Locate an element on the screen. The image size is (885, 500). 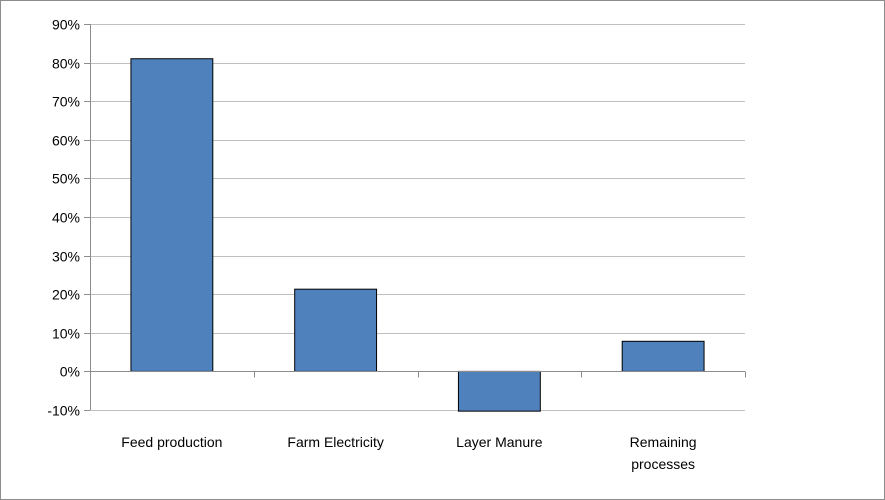
x-tick-label: Feed production is located at coordinates (171, 442).